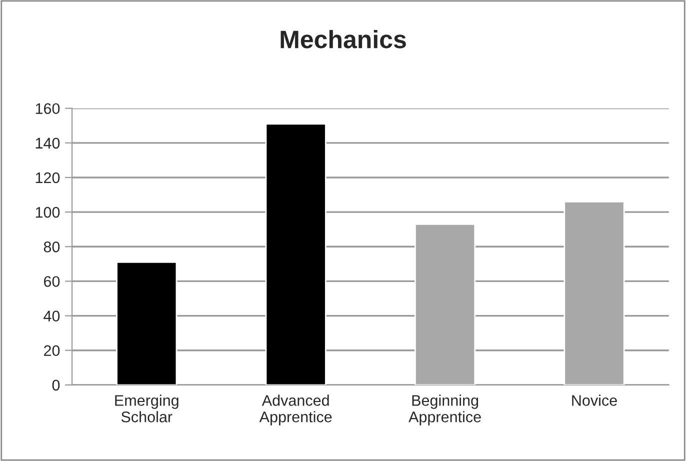  What do you see at coordinates (56, 385) in the screenshot?
I see `y-tick-label: 0` at bounding box center [56, 385].